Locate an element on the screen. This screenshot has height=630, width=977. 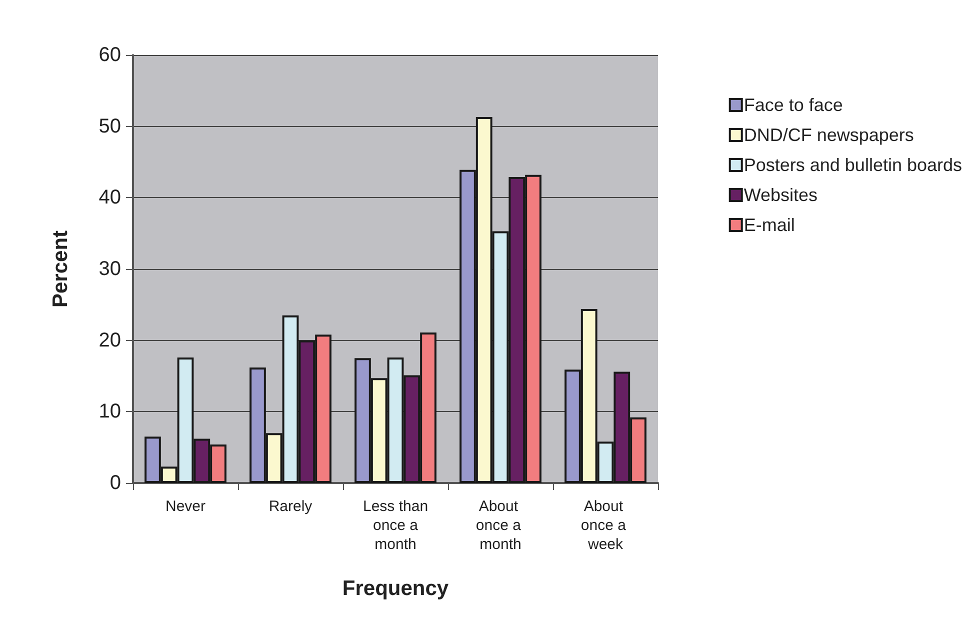
legend-label: DND/CF newspapers is located at coordinates (829, 135).